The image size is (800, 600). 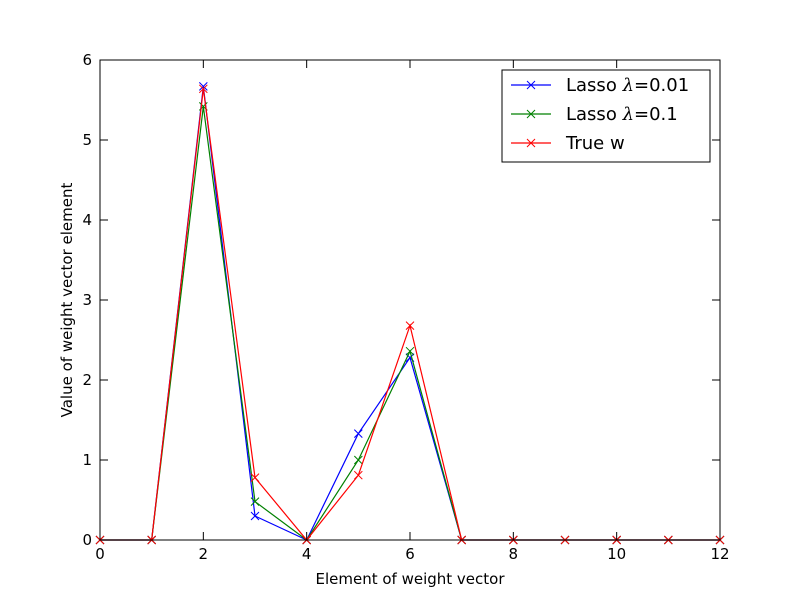 I want to click on x-tick-label: 6, so click(x=410, y=554).